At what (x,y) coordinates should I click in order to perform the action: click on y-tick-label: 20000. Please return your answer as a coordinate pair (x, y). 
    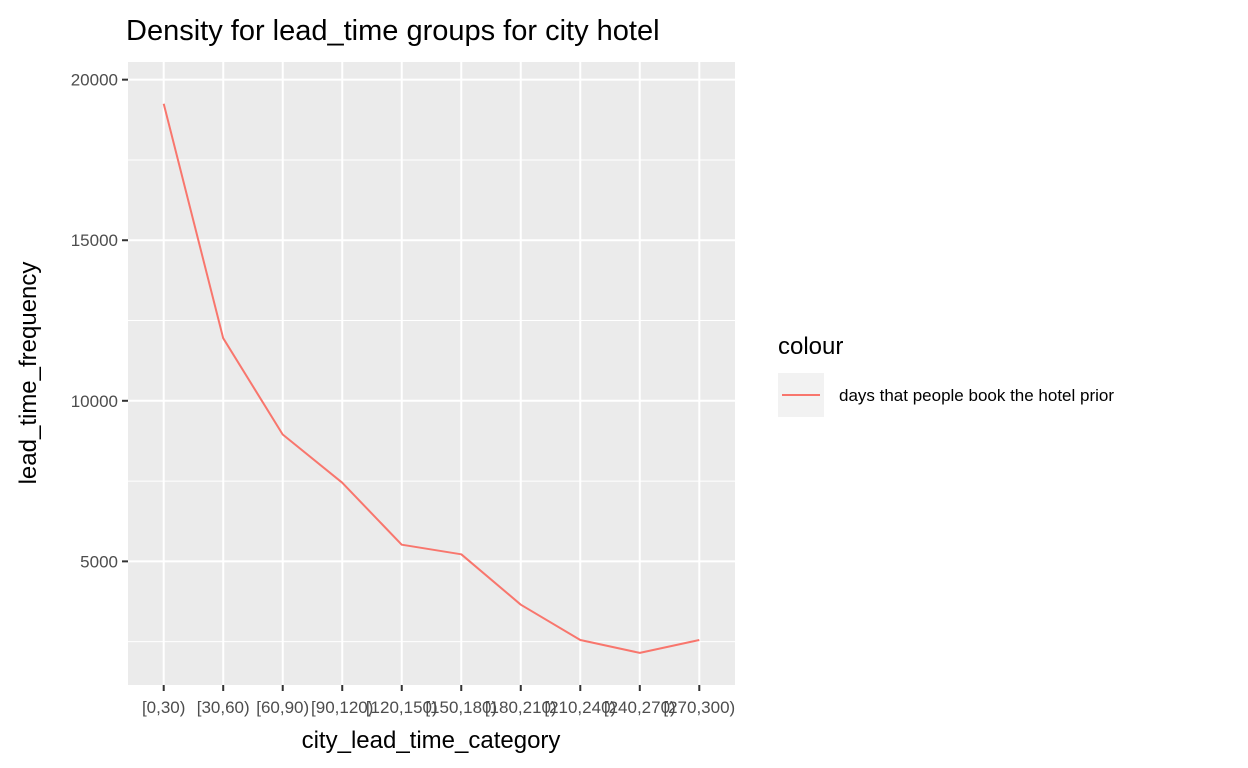
    Looking at the image, I should click on (94, 80).